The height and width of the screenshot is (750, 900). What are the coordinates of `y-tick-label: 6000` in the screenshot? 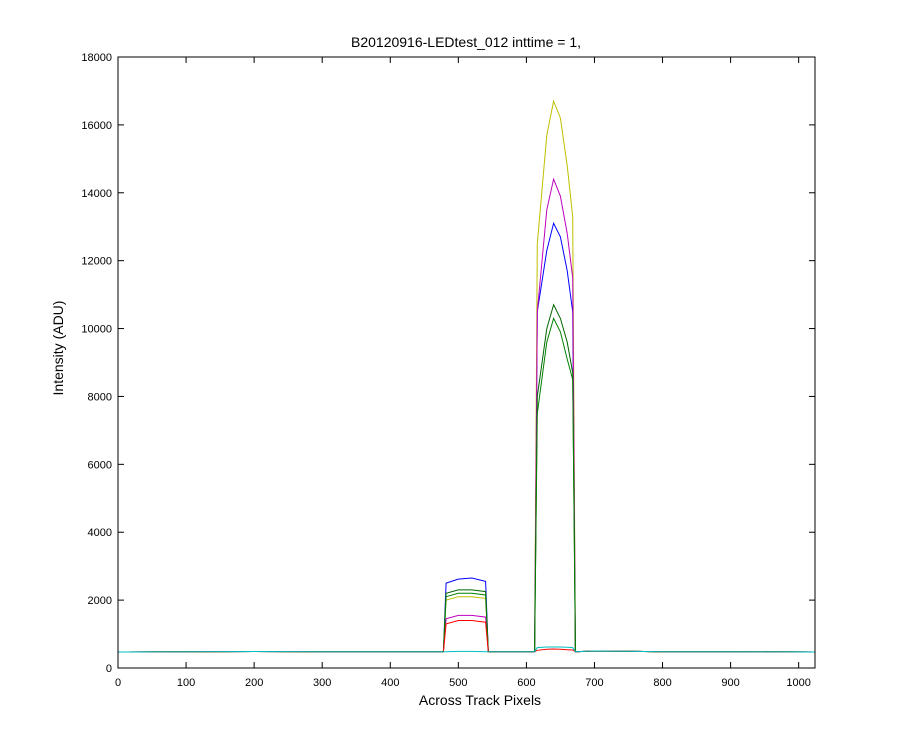 It's located at (100, 465).